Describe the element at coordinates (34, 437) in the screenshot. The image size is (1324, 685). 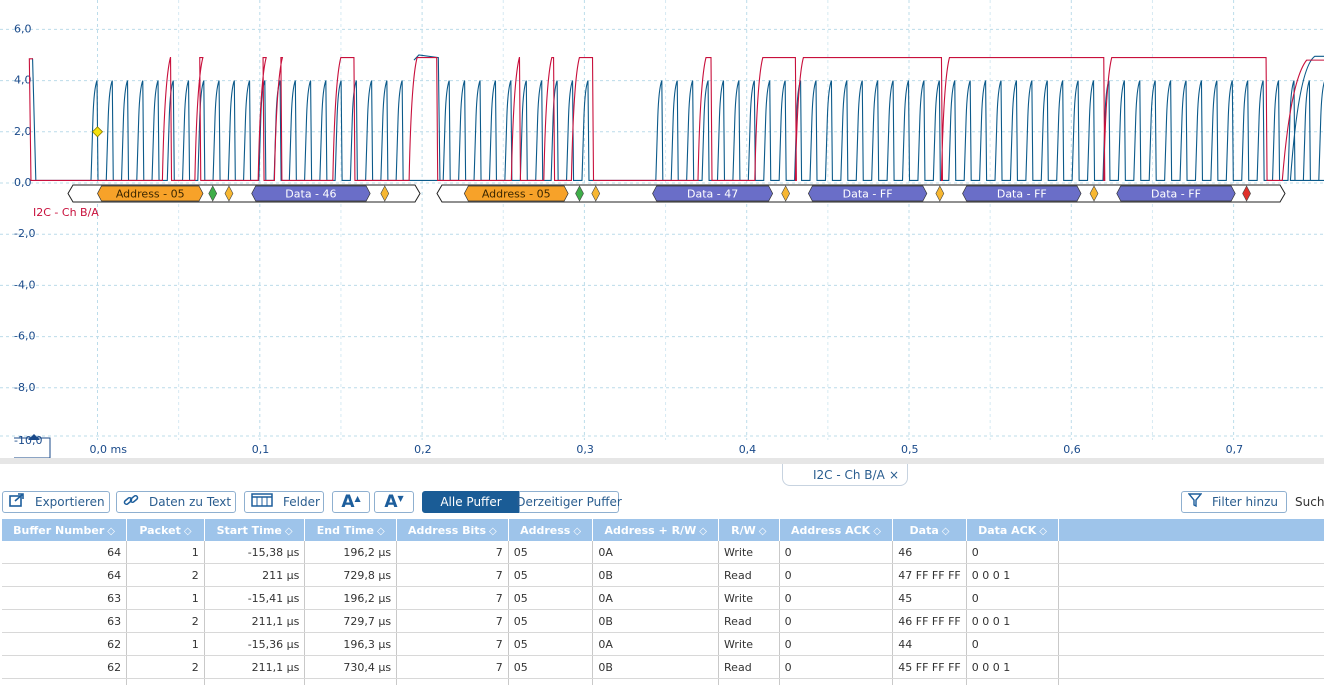
I see `axis-handle-arrow-icon` at that location.